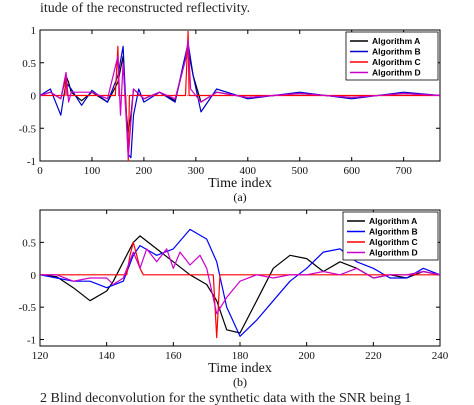  What do you see at coordinates (106, 356) in the screenshot?
I see `x-tick-label: 140` at bounding box center [106, 356].